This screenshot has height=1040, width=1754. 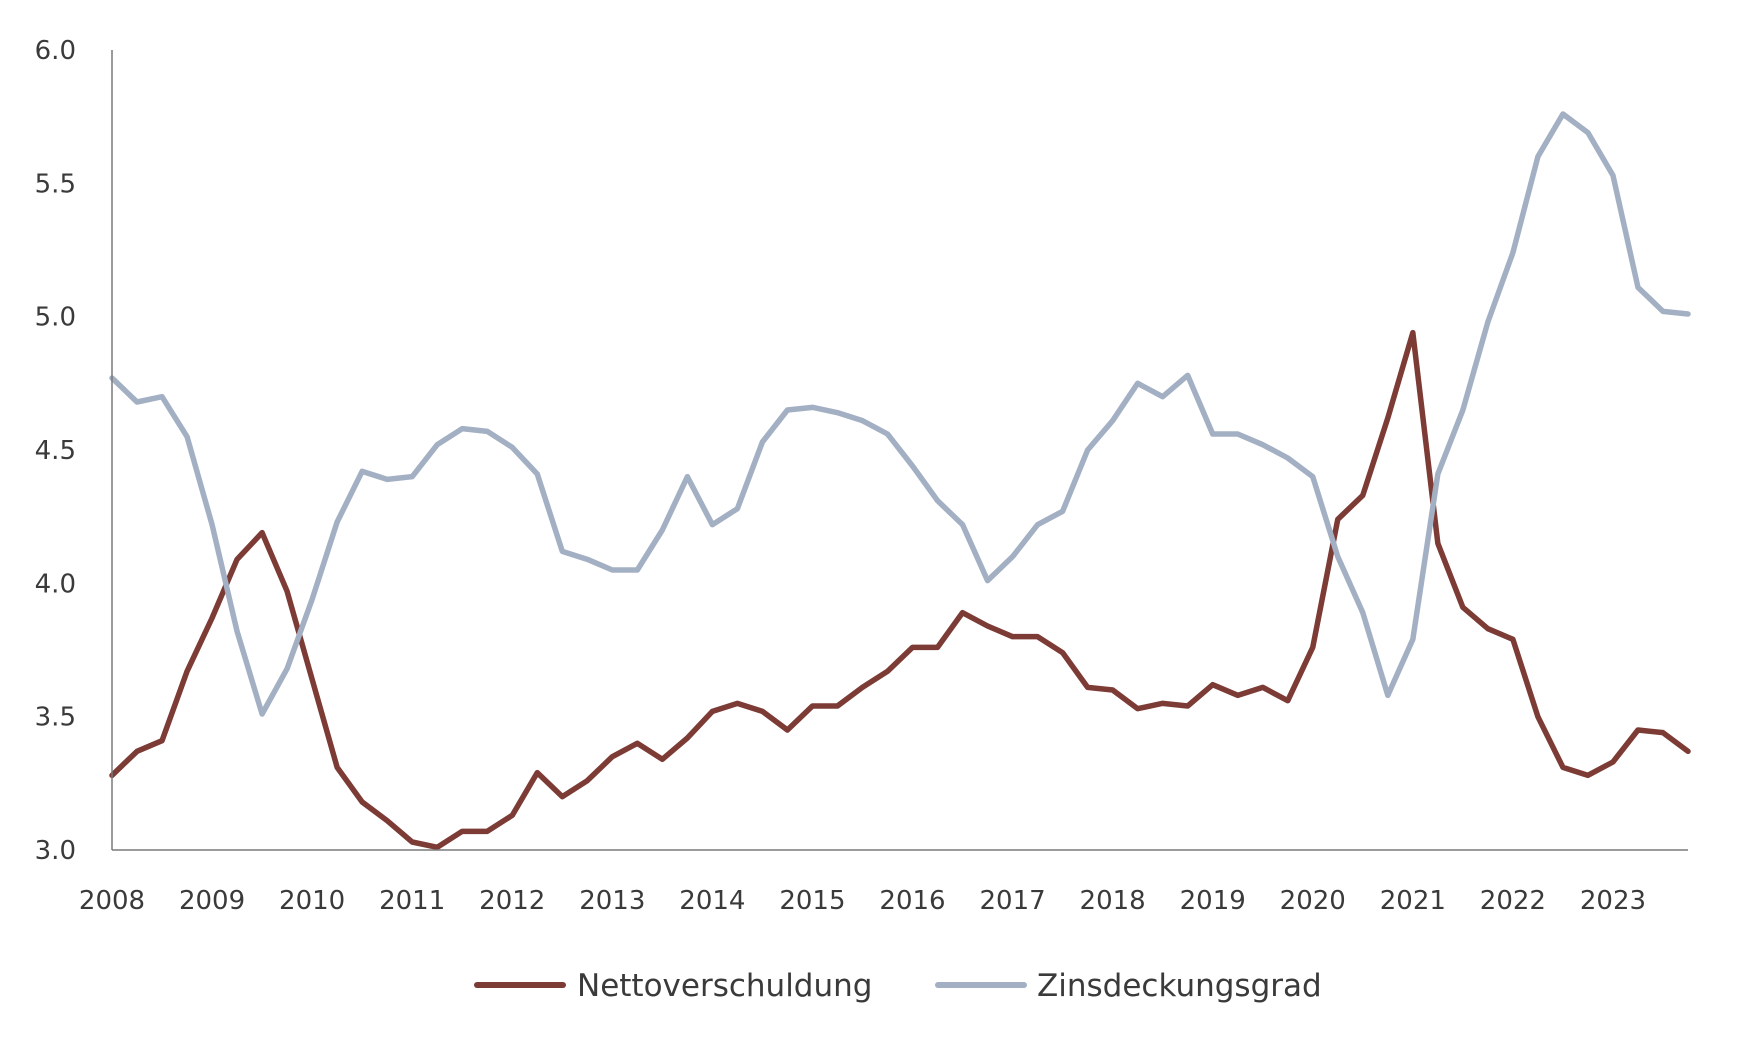 I want to click on x-tick-label: 2020, so click(x=1313, y=901).